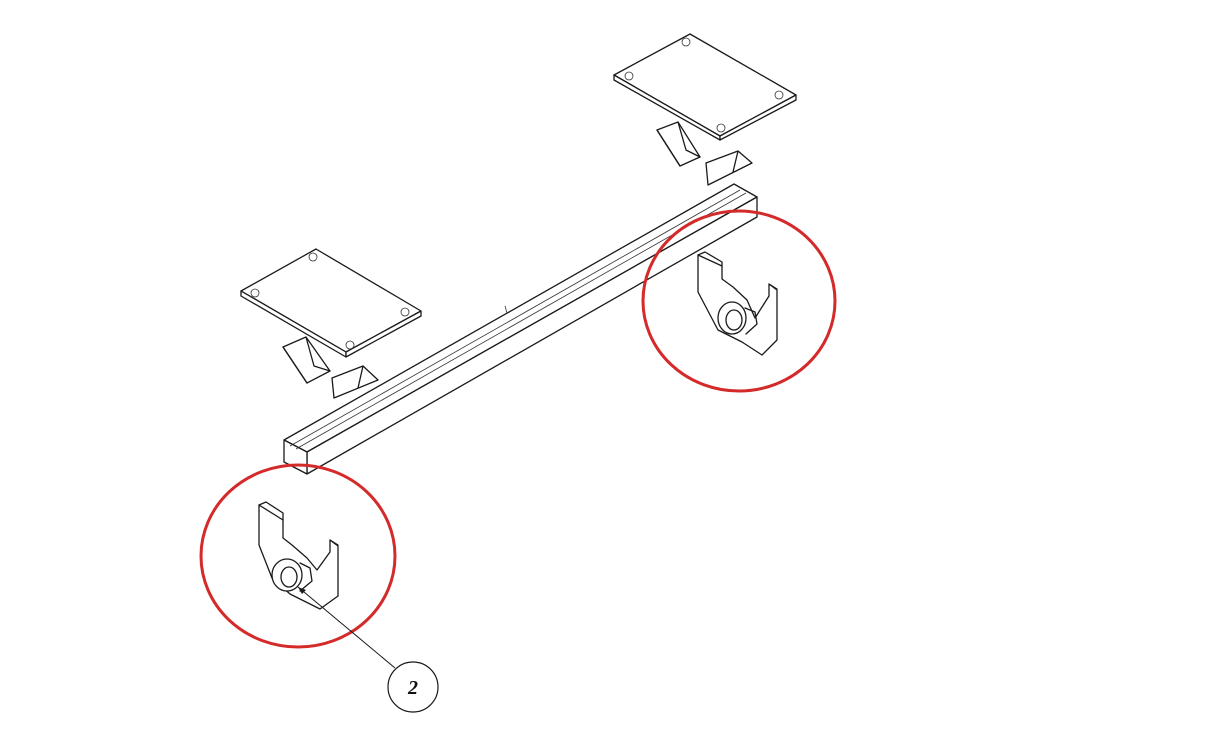  I want to click on gusset-right-b, so click(729, 168).